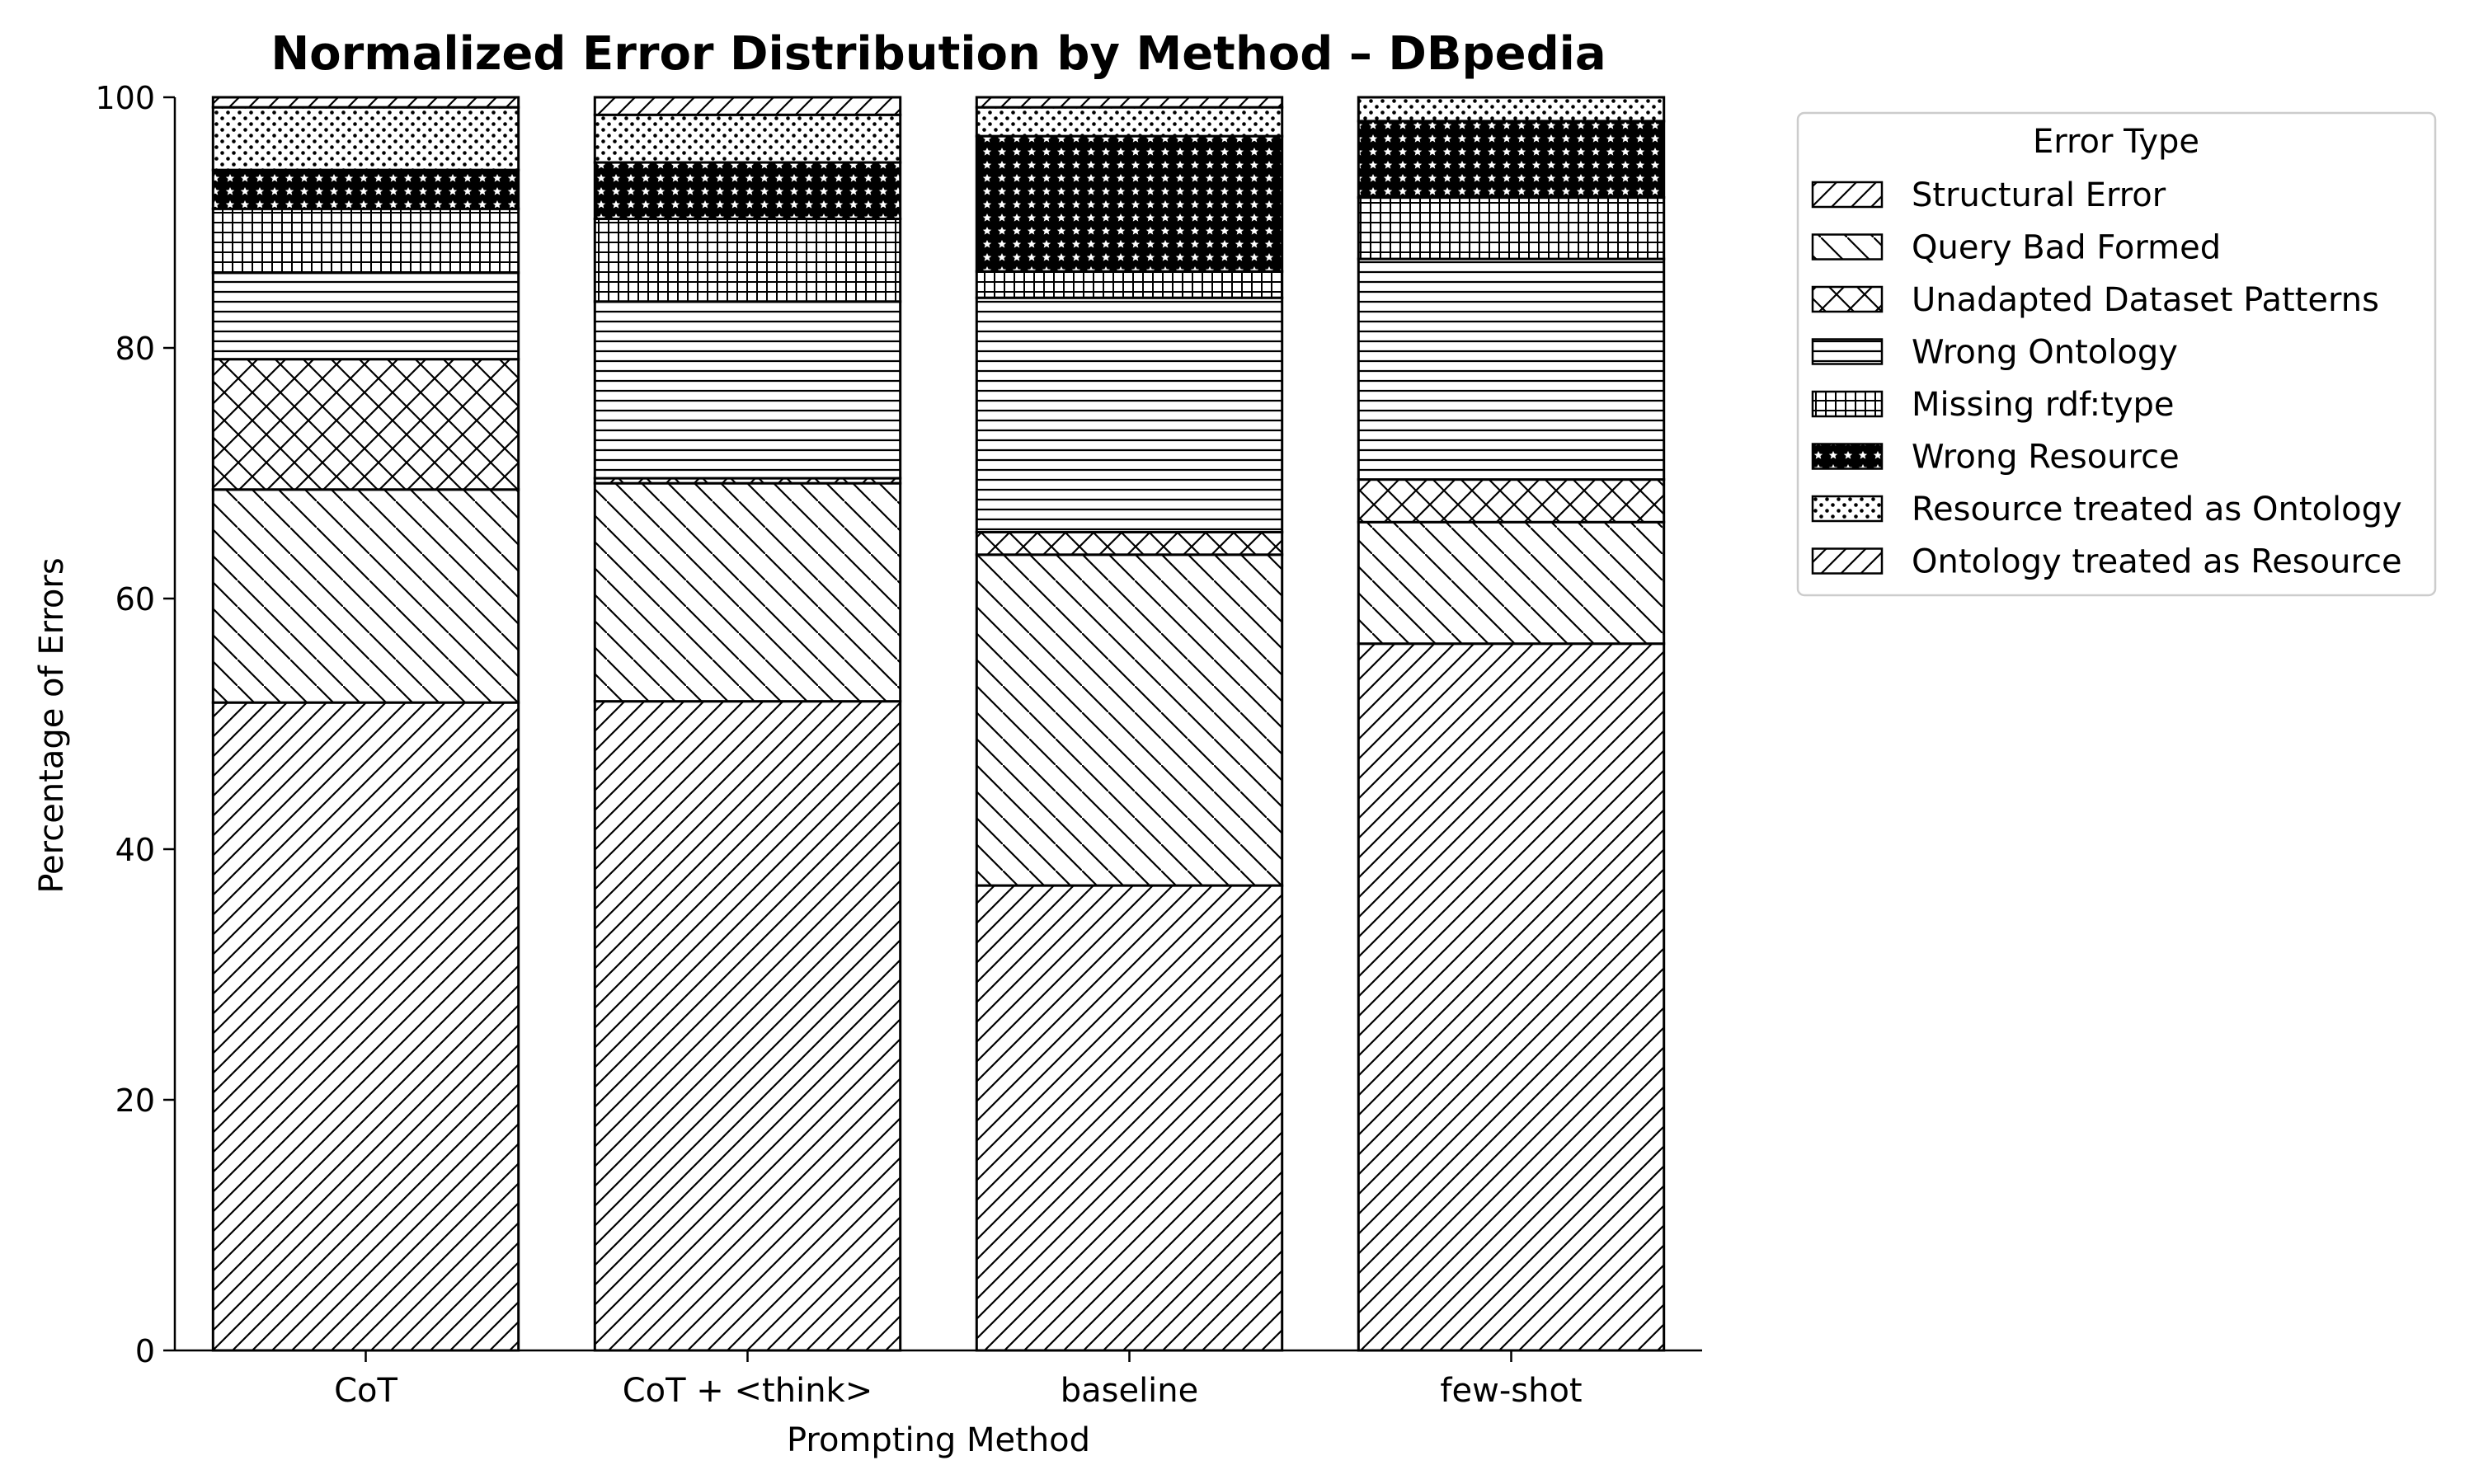 This screenshot has width=2474, height=1484. What do you see at coordinates (135, 850) in the screenshot?
I see `y-tick-label: 40` at bounding box center [135, 850].